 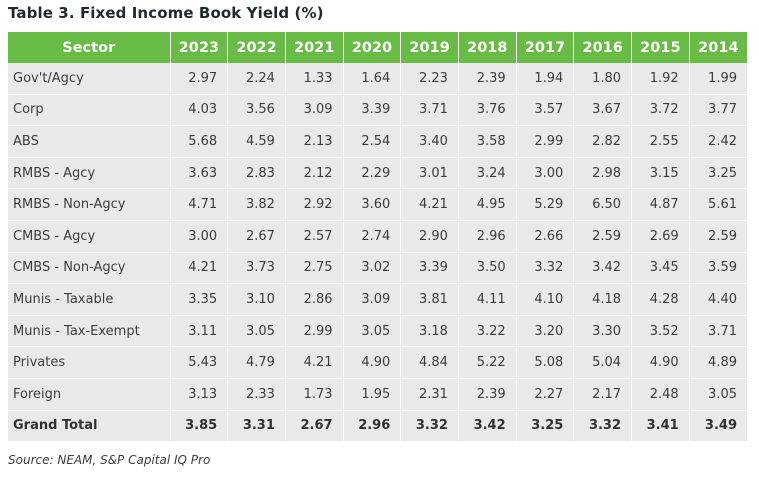 I want to click on yield-value-cell: 1.94, so click(x=545, y=79).